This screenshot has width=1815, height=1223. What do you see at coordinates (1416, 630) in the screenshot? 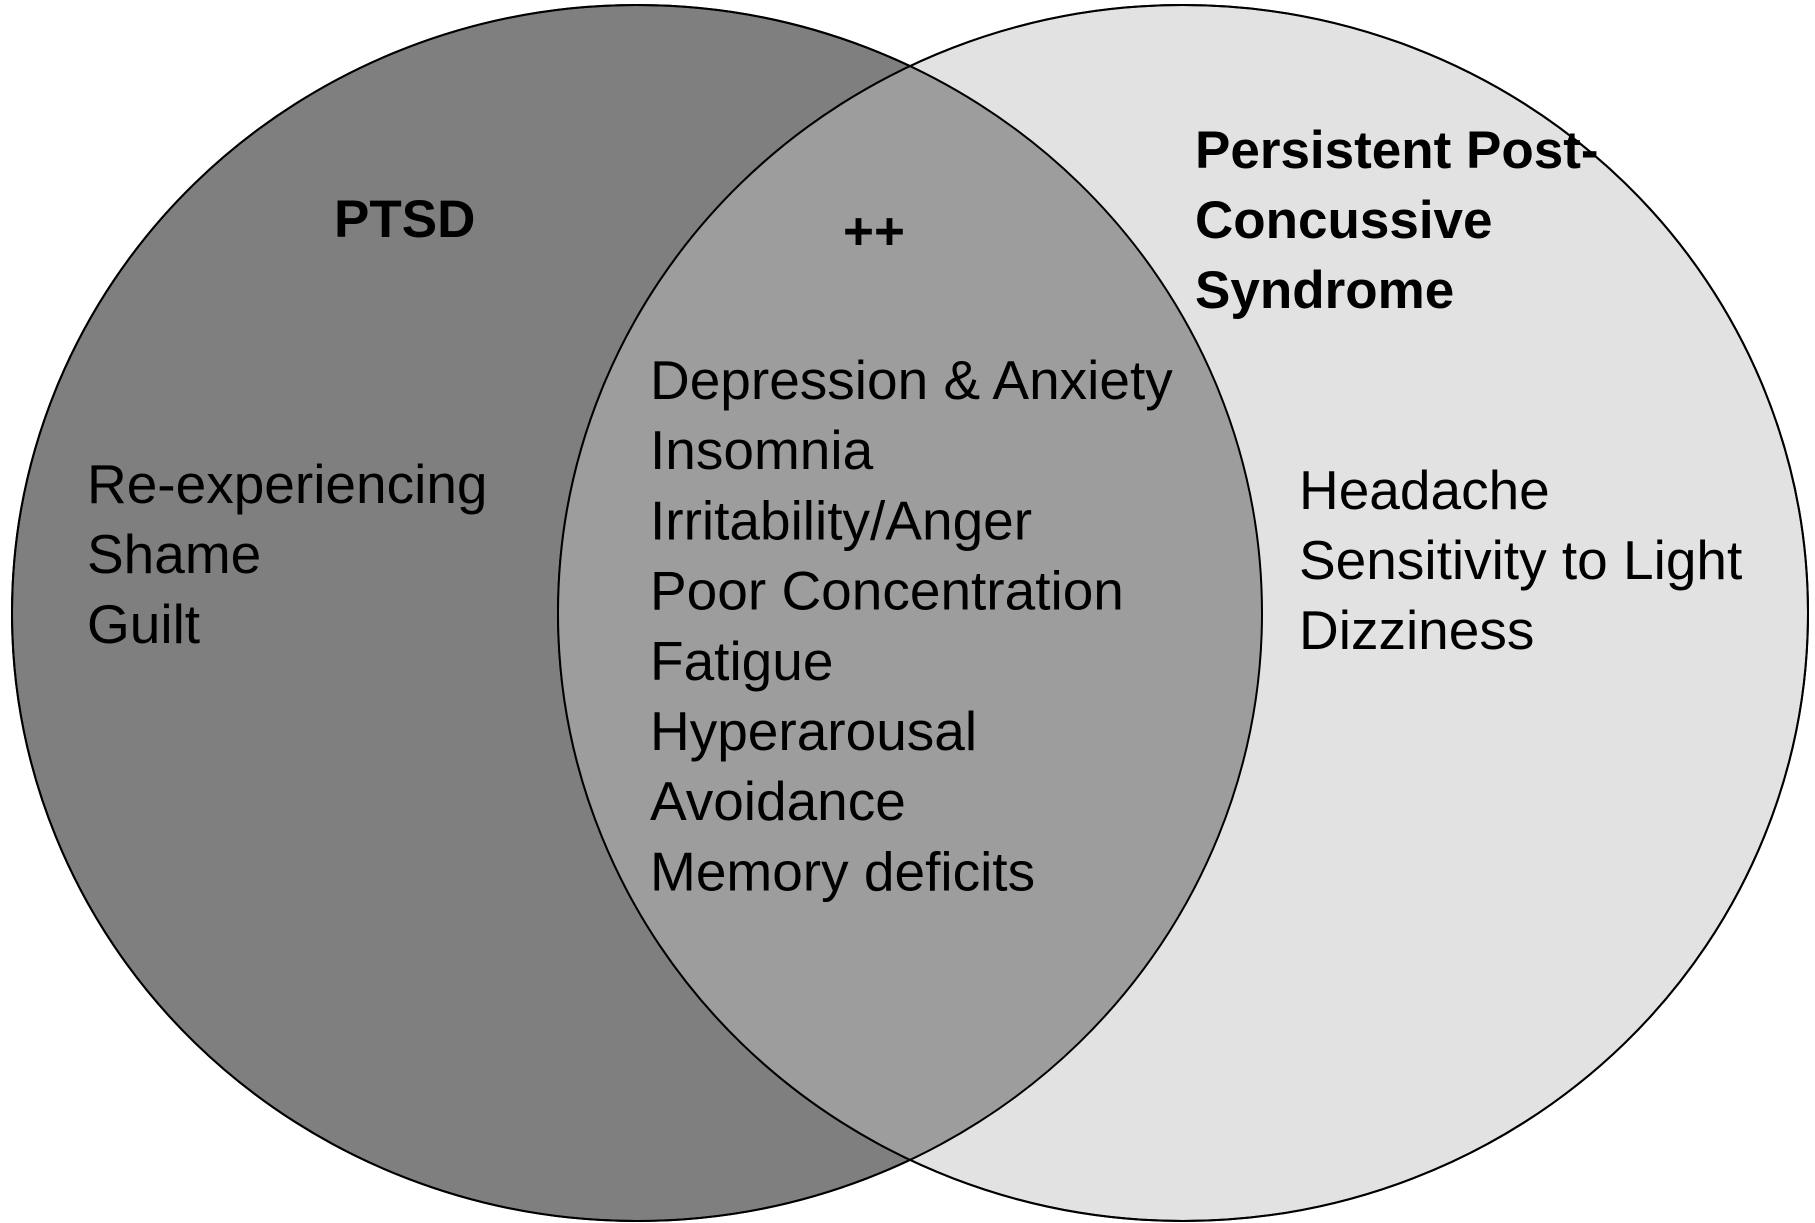
I see `set-item: Dizziness` at bounding box center [1416, 630].